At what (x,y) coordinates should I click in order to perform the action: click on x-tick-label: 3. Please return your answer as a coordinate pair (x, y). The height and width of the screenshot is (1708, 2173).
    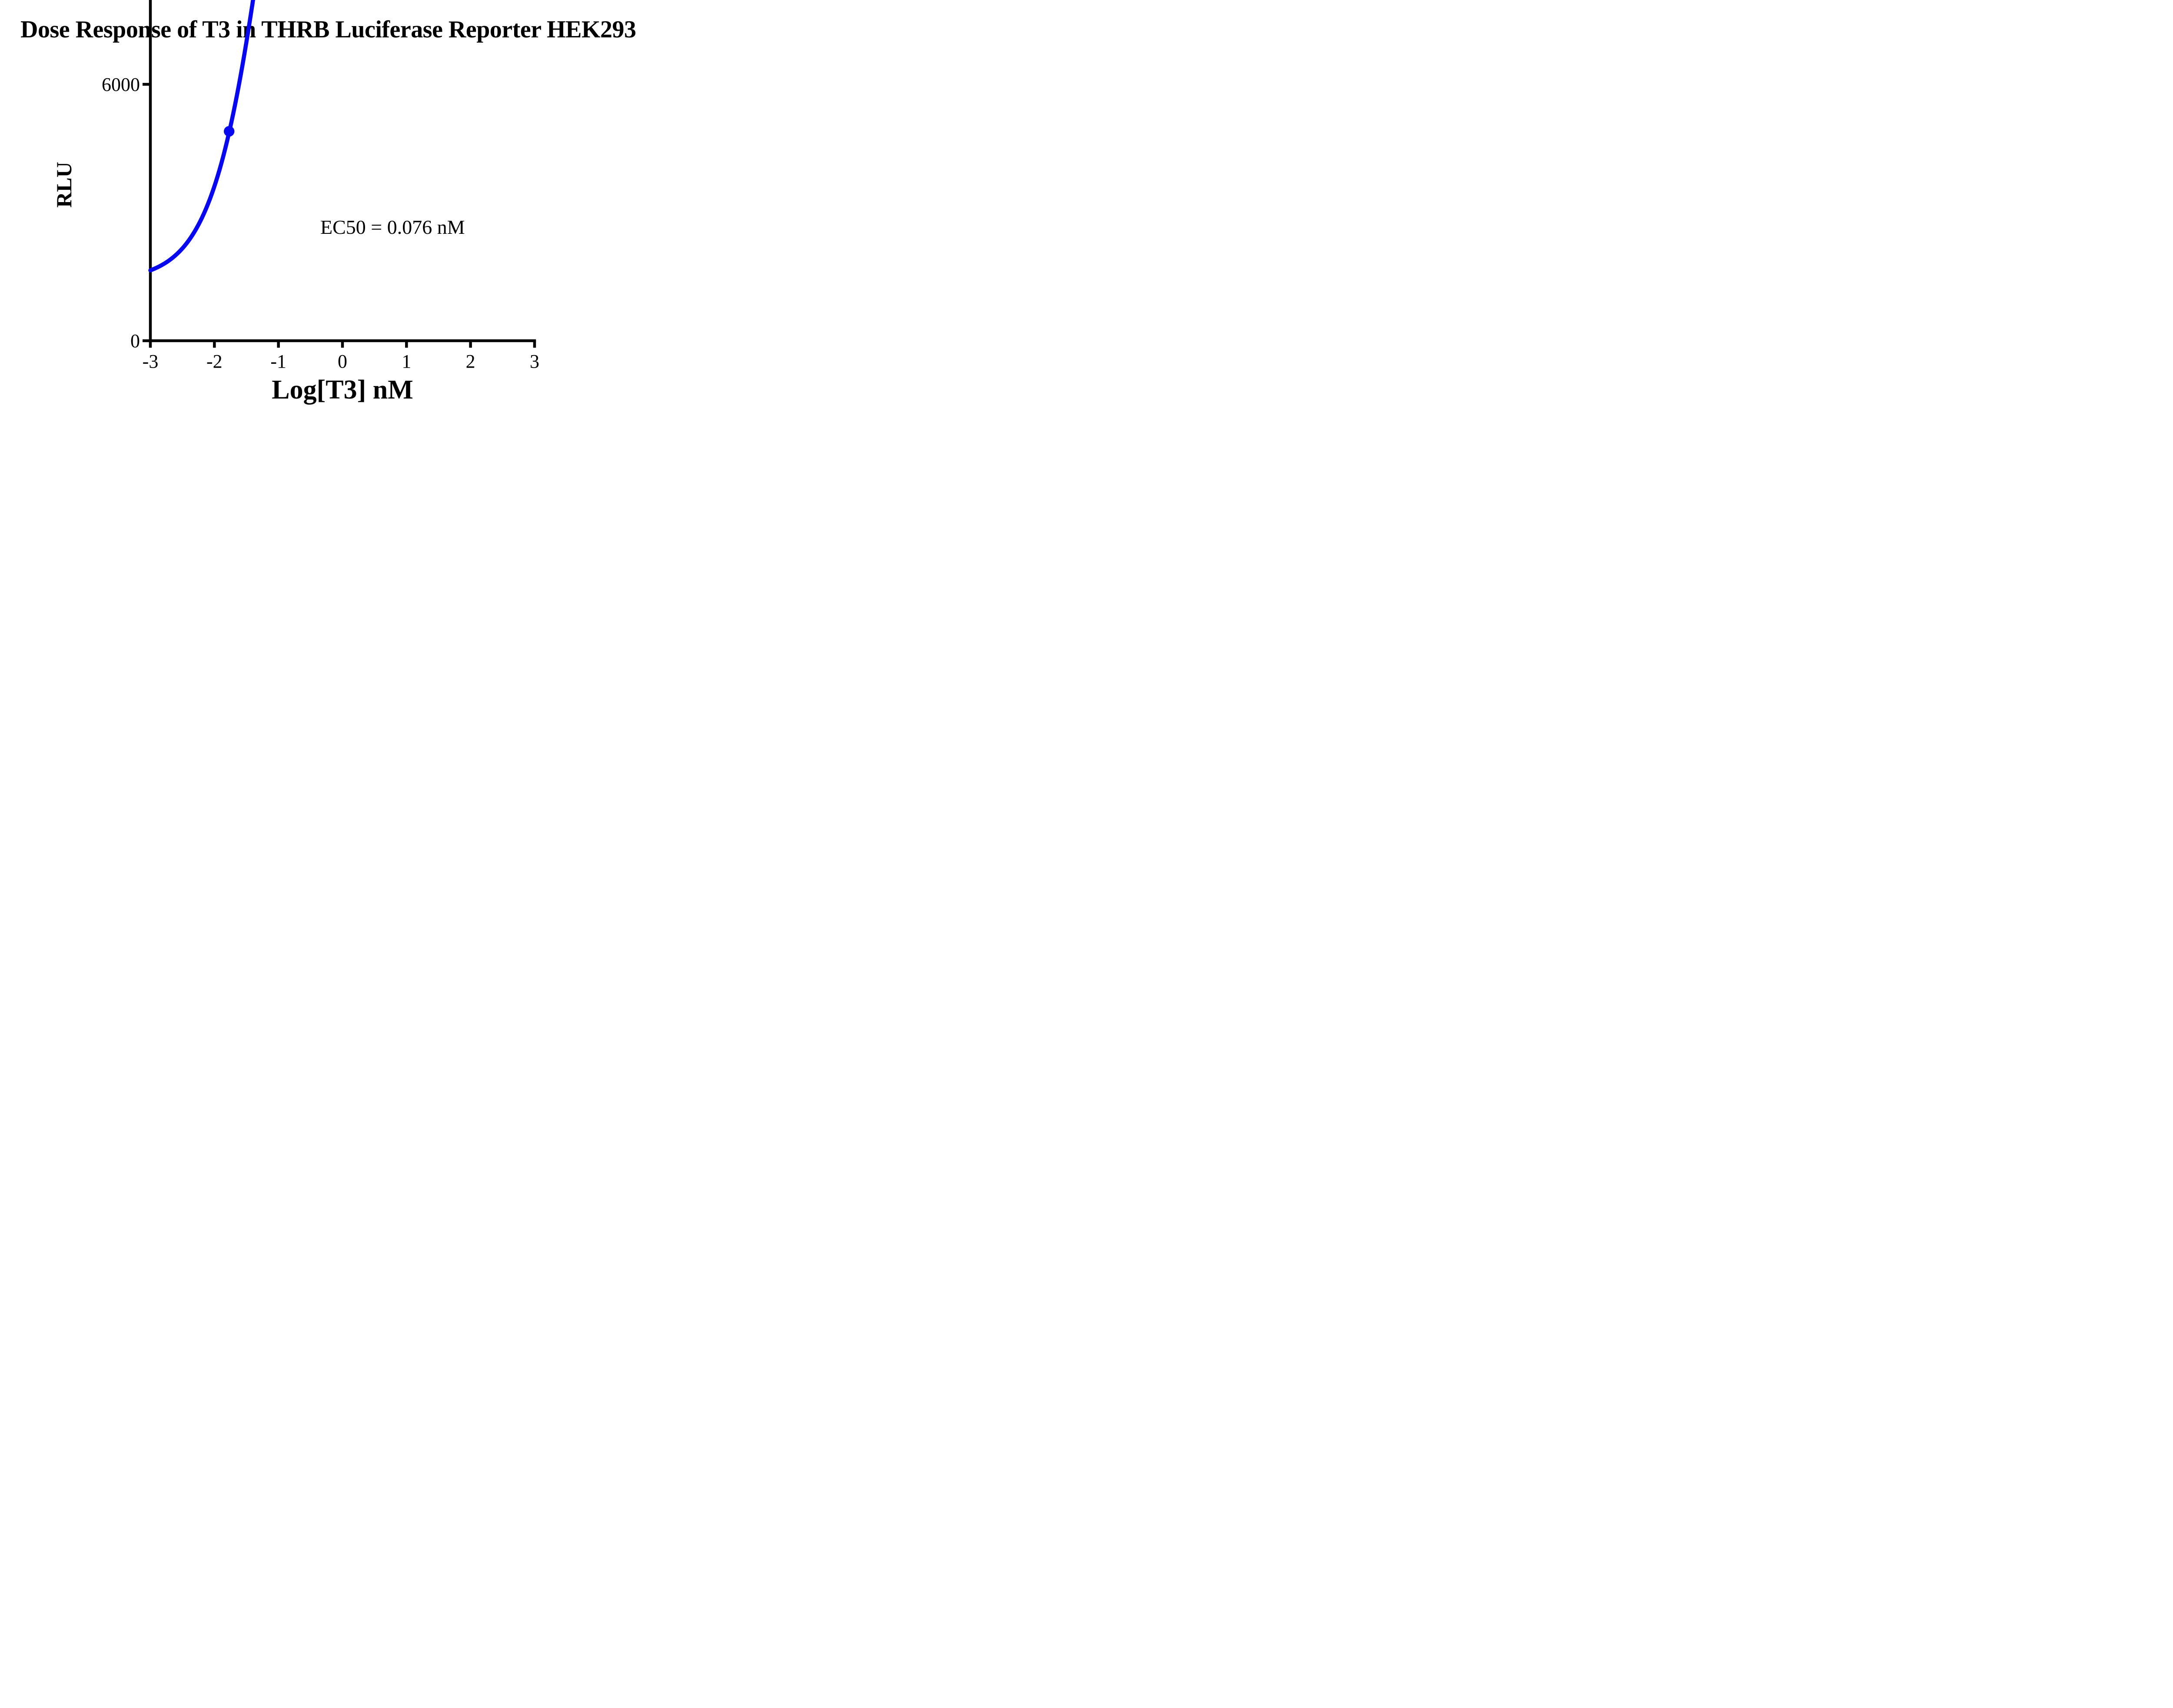
    Looking at the image, I should click on (534, 361).